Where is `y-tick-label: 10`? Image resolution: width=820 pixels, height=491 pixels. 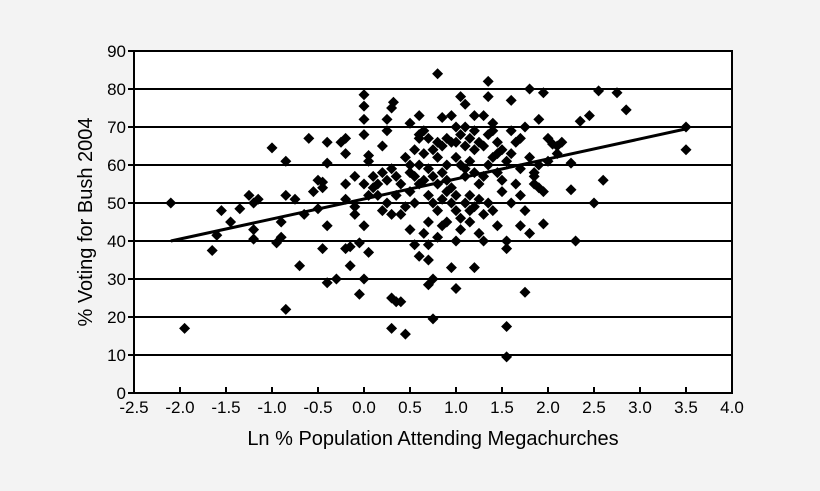
y-tick-label: 10 is located at coordinates (116, 355).